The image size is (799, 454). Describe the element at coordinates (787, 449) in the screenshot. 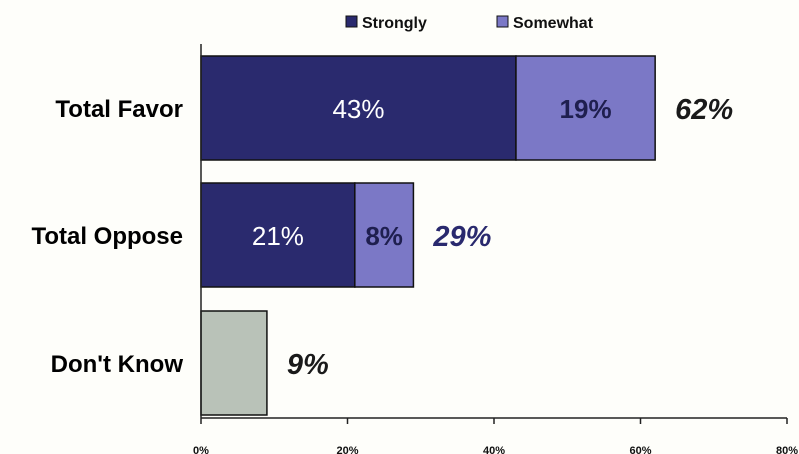

I see `x-tick-label: 80%` at that location.